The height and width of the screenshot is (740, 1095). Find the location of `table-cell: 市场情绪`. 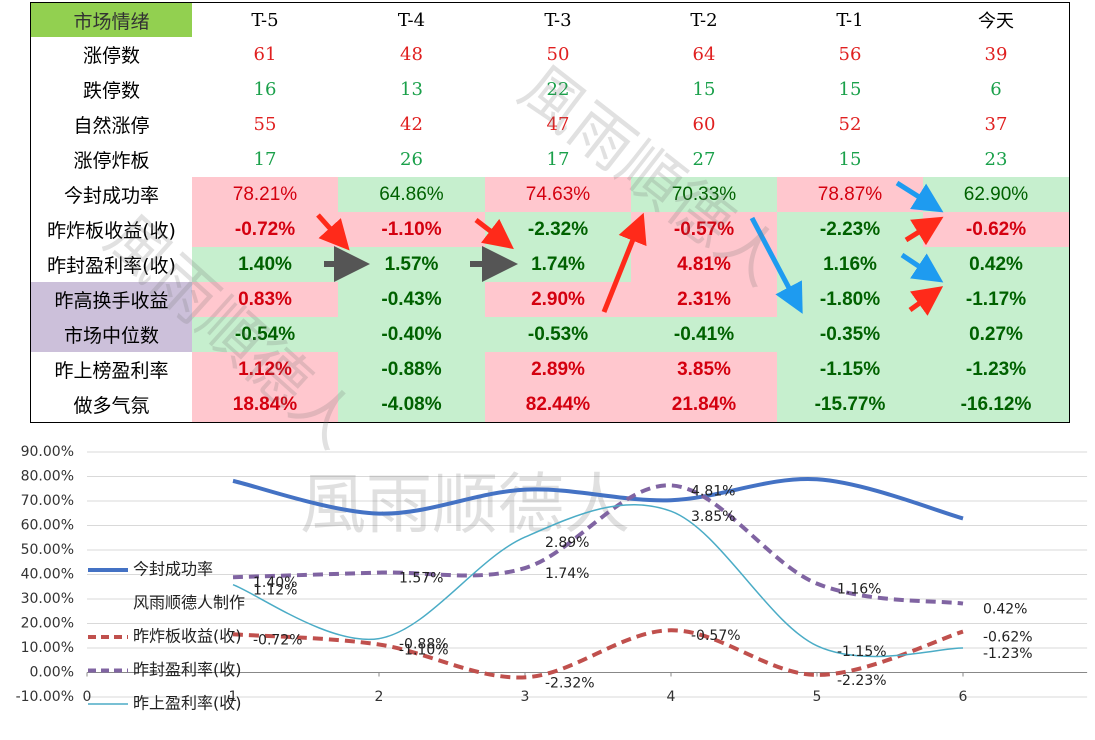

table-cell: 市场情绪 is located at coordinates (111, 20).